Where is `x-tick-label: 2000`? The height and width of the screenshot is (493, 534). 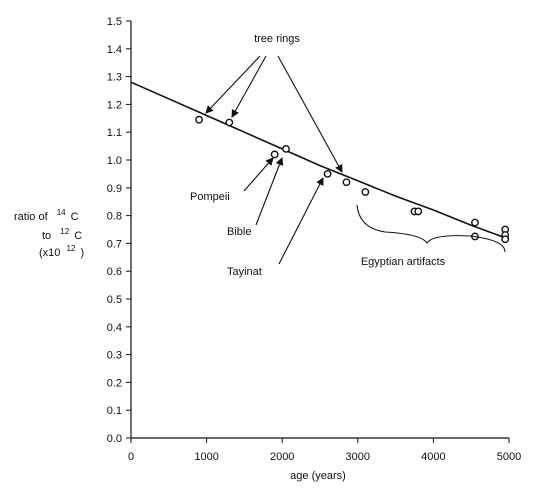
x-tick-label: 2000 is located at coordinates (282, 457).